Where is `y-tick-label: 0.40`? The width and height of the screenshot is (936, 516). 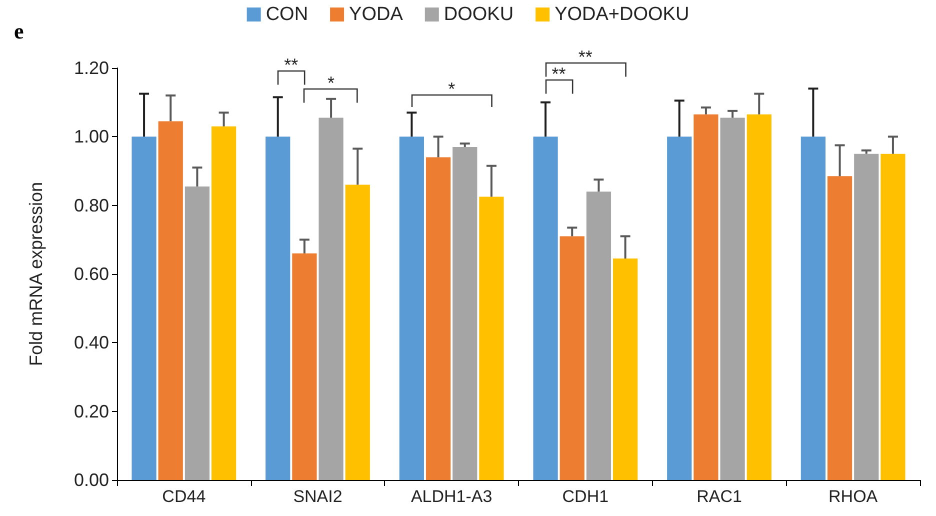 y-tick-label: 0.40 is located at coordinates (91, 342).